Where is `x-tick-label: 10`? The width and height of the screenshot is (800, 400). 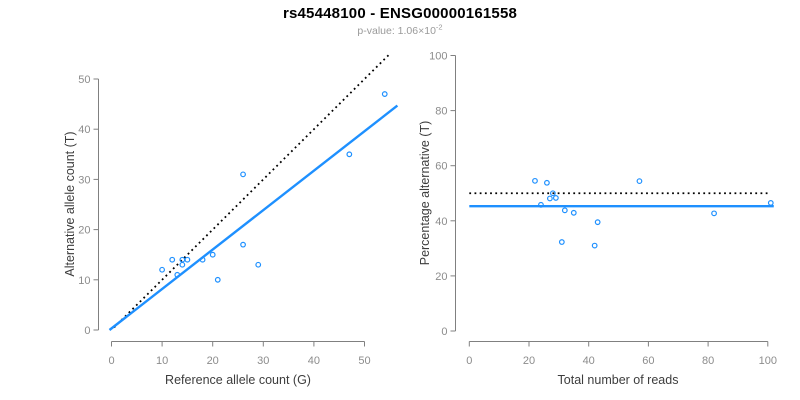
x-tick-label: 10 is located at coordinates (162, 361).